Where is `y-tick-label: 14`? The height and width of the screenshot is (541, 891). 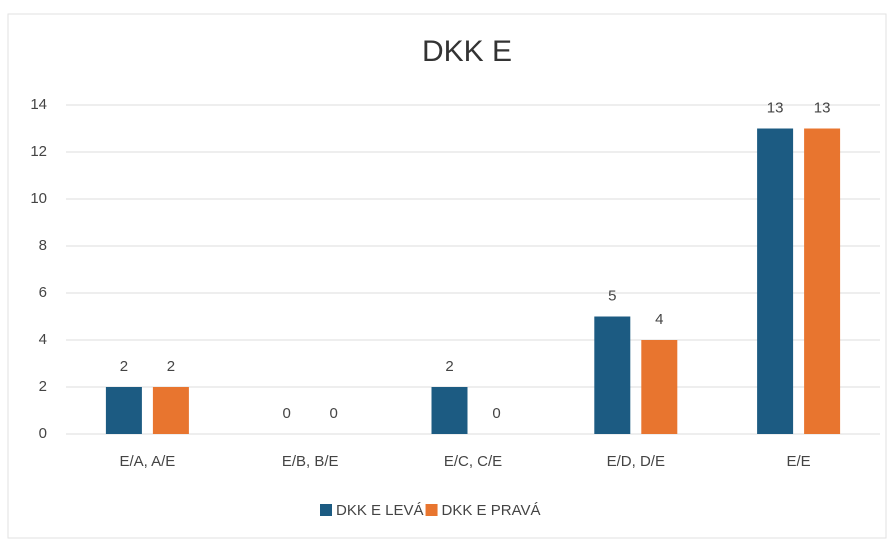 y-tick-label: 14 is located at coordinates (38, 104).